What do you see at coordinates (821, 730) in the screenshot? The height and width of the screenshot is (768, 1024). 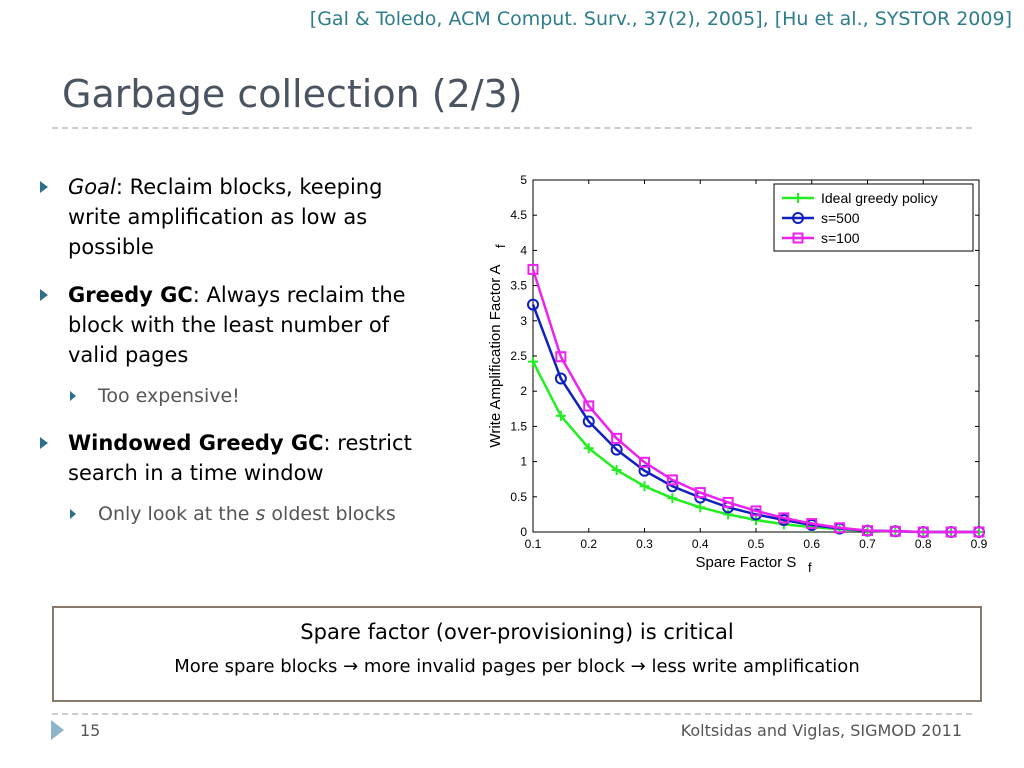 I see `footer-credit: Koltsidas and Viglas, SIGMOD 2011` at bounding box center [821, 730].